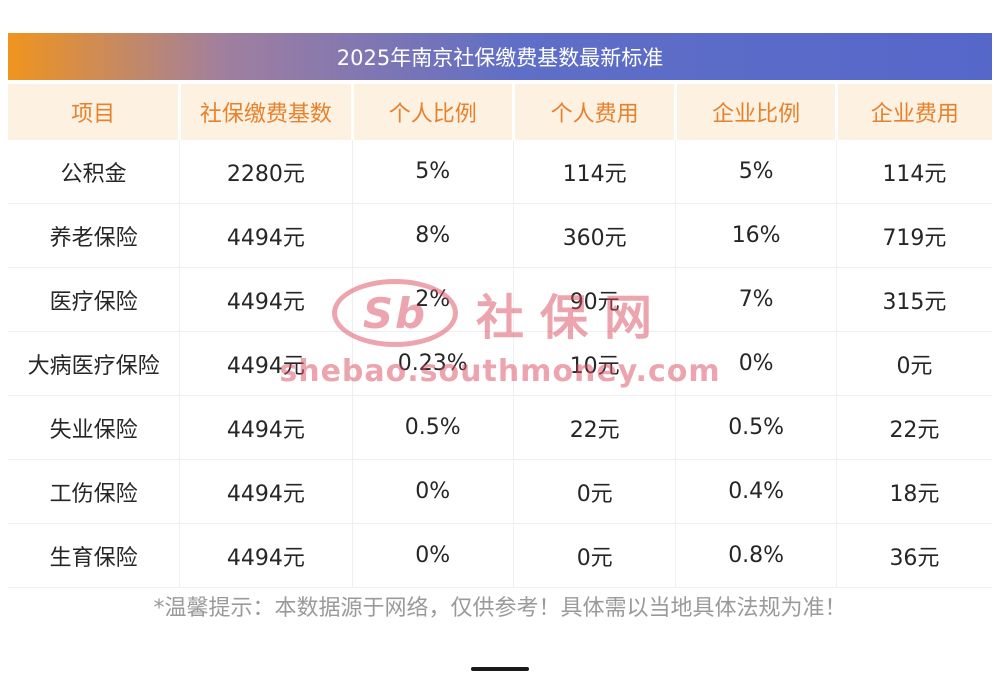 The image size is (1000, 673). What do you see at coordinates (914, 112) in the screenshot?
I see `column-header-6: 企业费用` at bounding box center [914, 112].